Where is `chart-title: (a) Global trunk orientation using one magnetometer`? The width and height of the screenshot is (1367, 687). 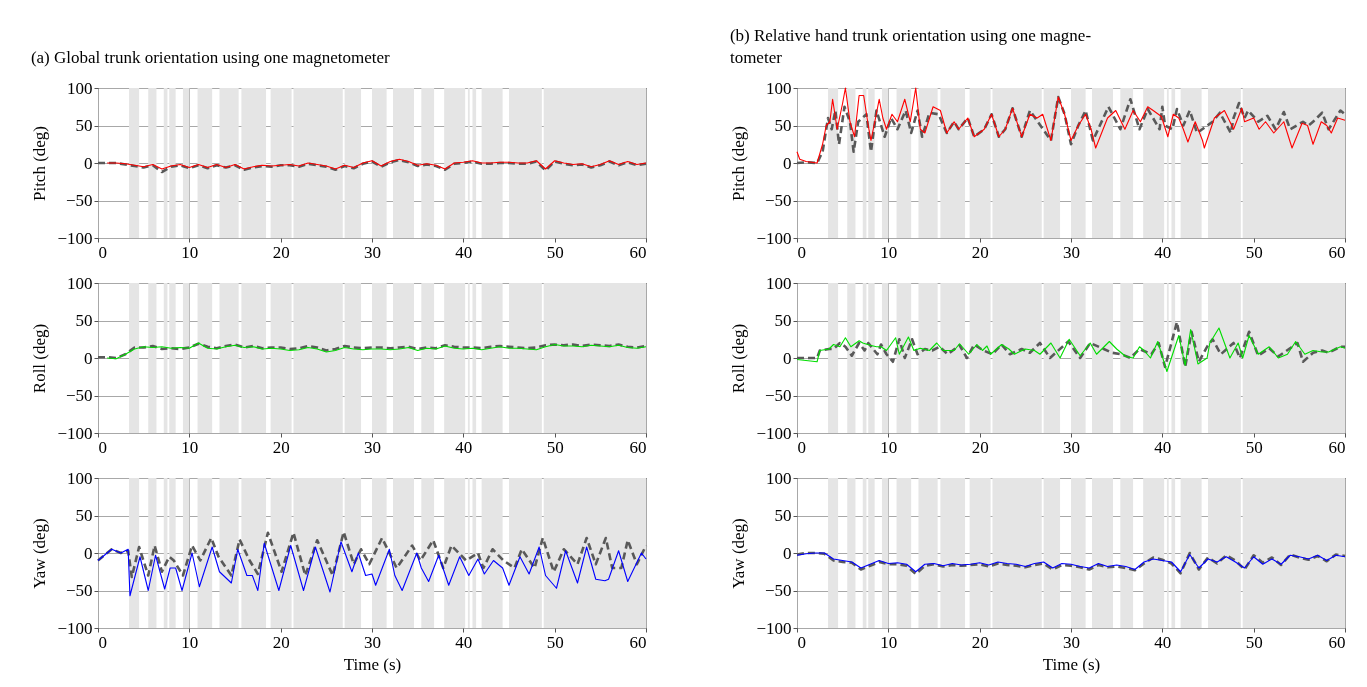 chart-title: (a) Global trunk orientation using one magnetometer is located at coordinates (210, 57).